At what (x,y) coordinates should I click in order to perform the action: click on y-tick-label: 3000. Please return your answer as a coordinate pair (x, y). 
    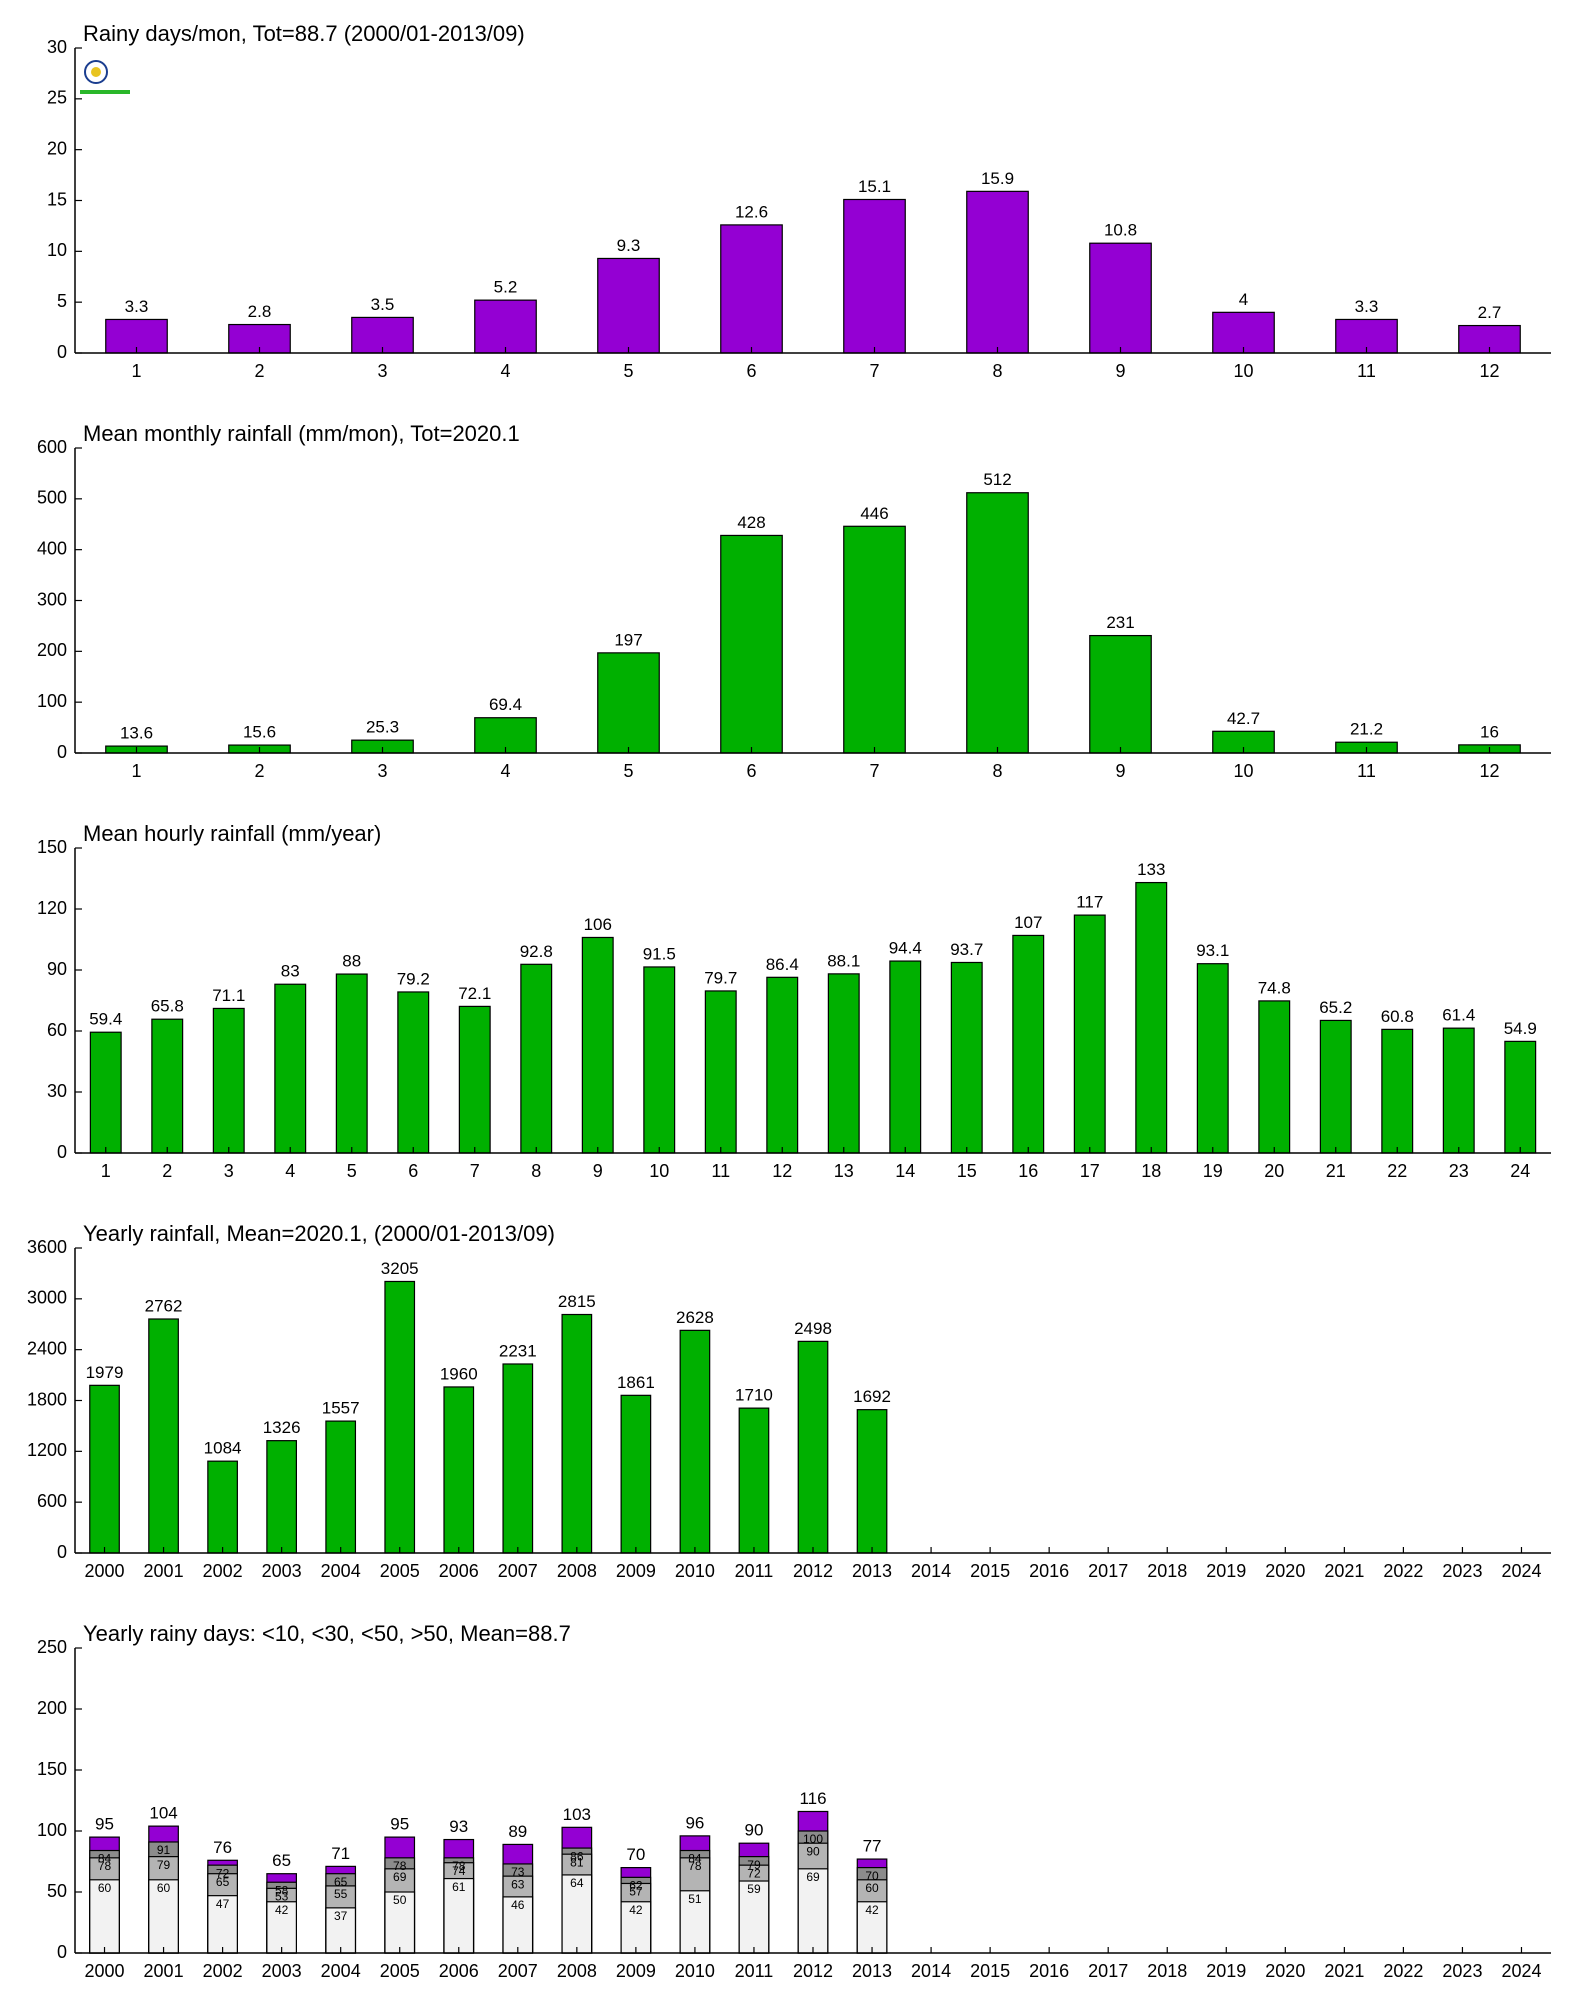
    Looking at the image, I should click on (47, 1298).